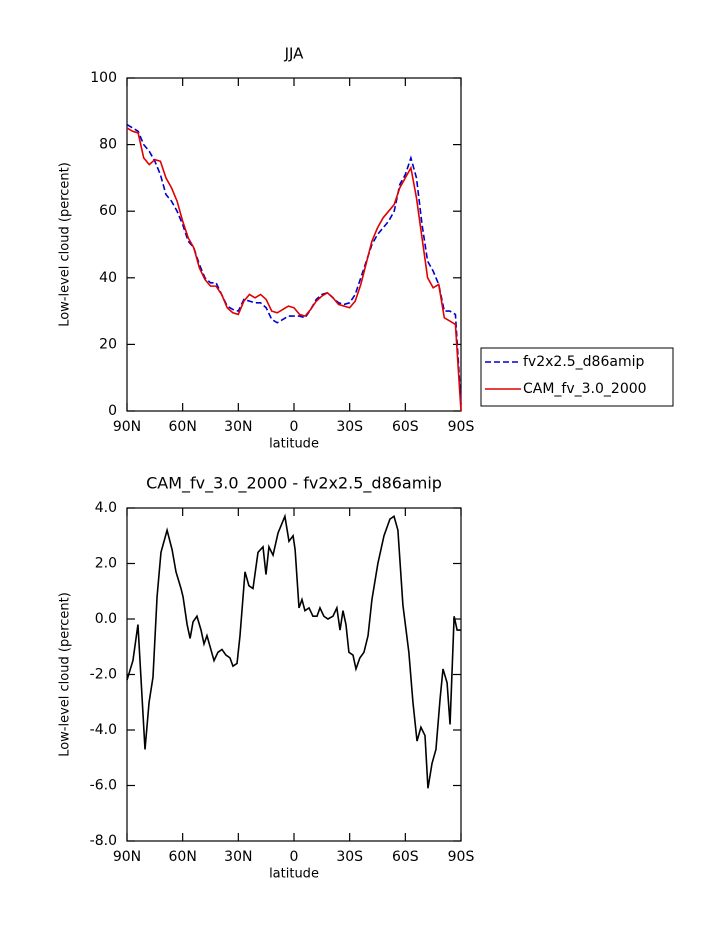 The height and width of the screenshot is (935, 723). What do you see at coordinates (103, 841) in the screenshot?
I see `y-tick-label: -8.0` at bounding box center [103, 841].